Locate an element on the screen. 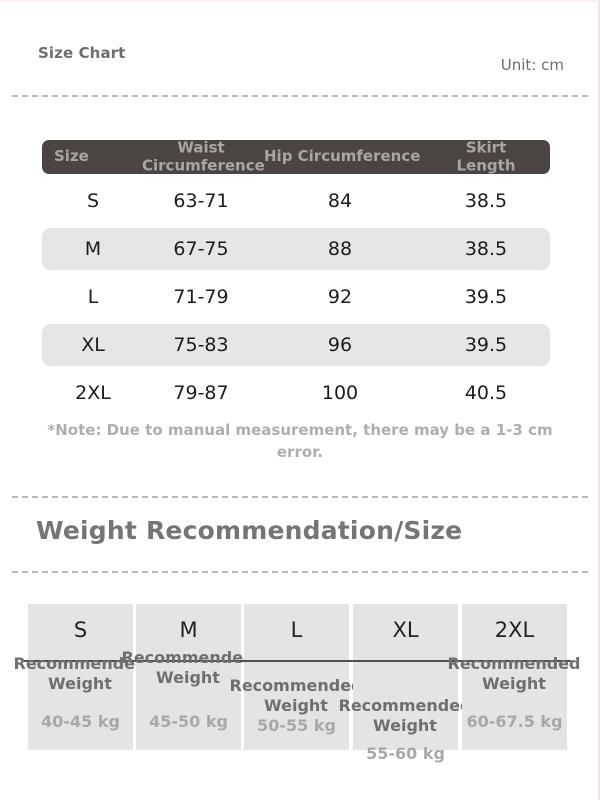 The width and height of the screenshot is (600, 800). cell-waist: 71-79 is located at coordinates (201, 297).